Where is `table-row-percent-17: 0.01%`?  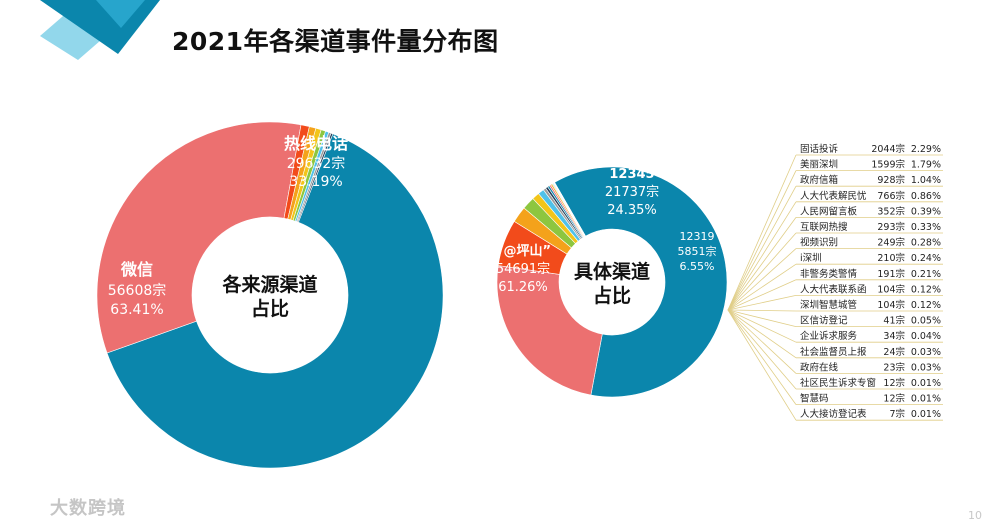
table-row-percent-17: 0.01% is located at coordinates (926, 414).